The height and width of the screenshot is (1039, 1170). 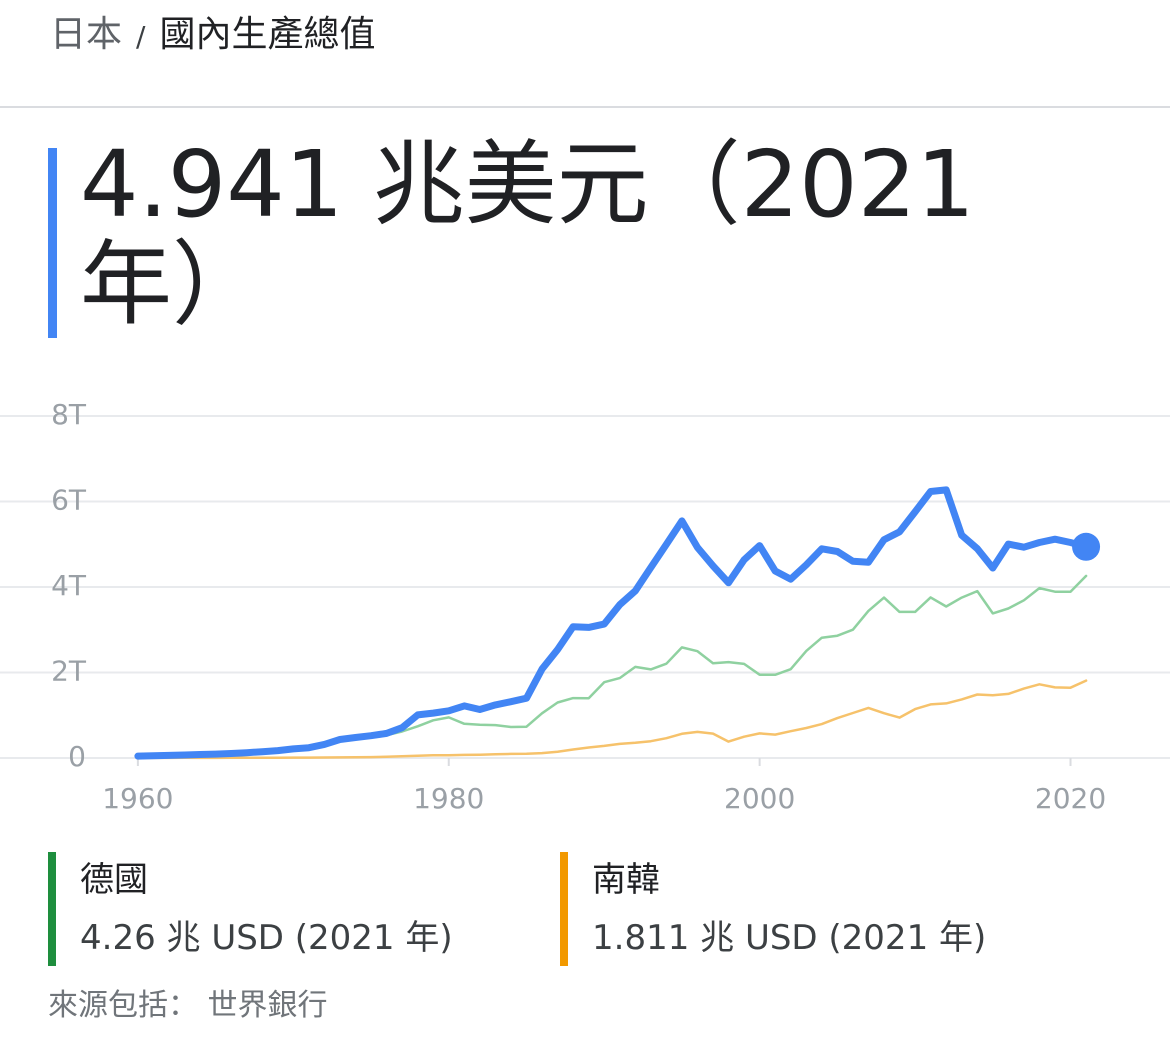 What do you see at coordinates (1070, 798) in the screenshot?
I see `x-tick-label: 2020` at bounding box center [1070, 798].